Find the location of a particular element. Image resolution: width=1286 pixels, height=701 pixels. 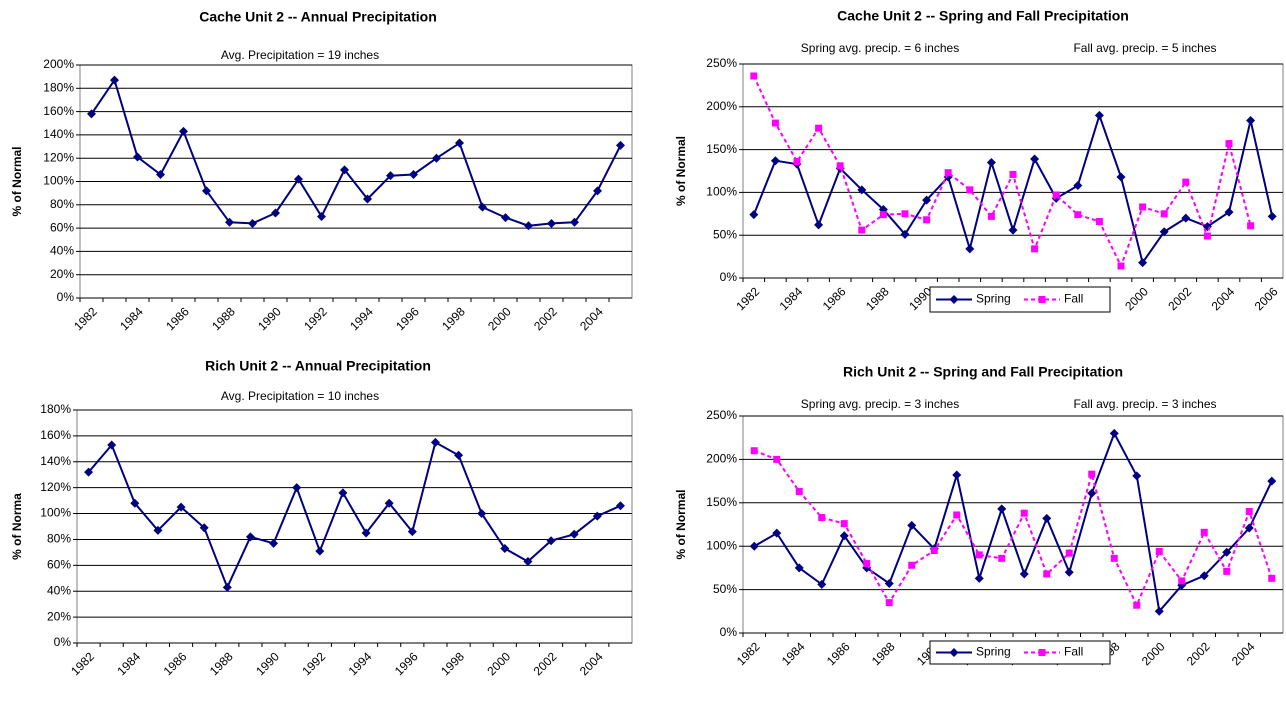

x-tick-label: 2004 is located at coordinates (1223, 298).